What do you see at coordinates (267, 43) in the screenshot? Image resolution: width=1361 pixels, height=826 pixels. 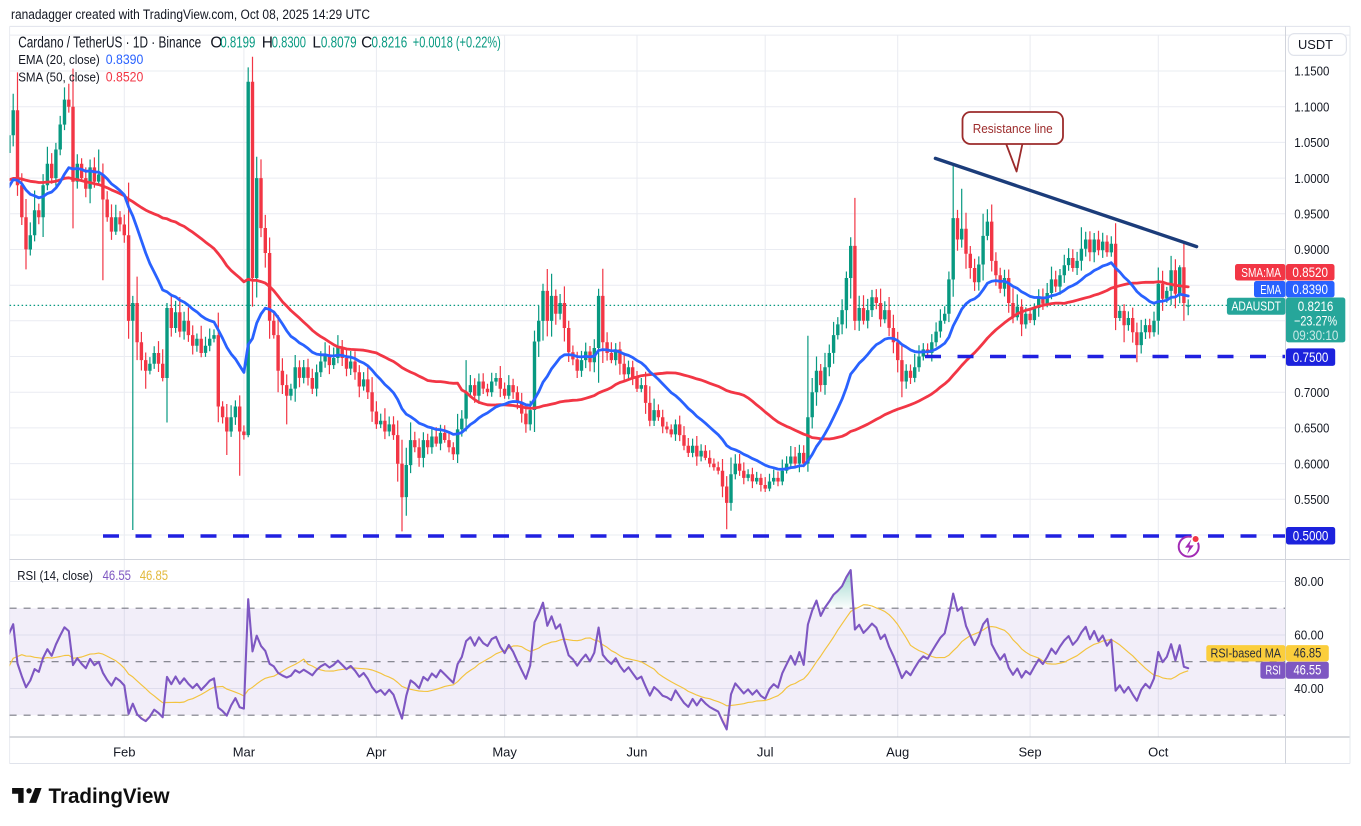 I see `svg-text: H` at bounding box center [267, 43].